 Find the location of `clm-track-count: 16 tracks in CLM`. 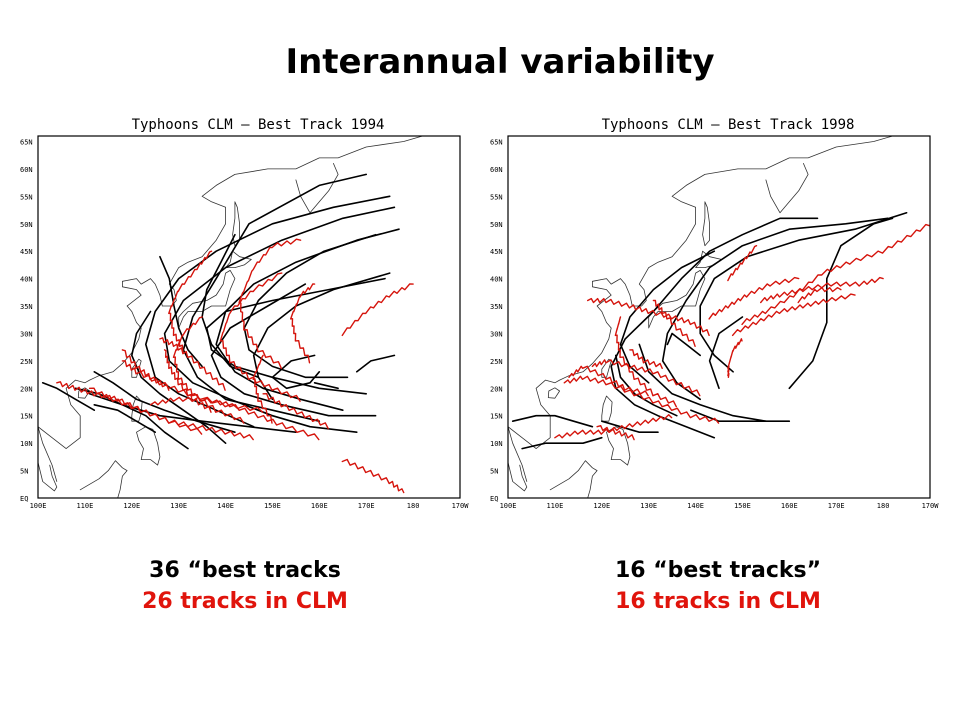

clm-track-count: 16 tracks in CLM is located at coordinates (718, 601).